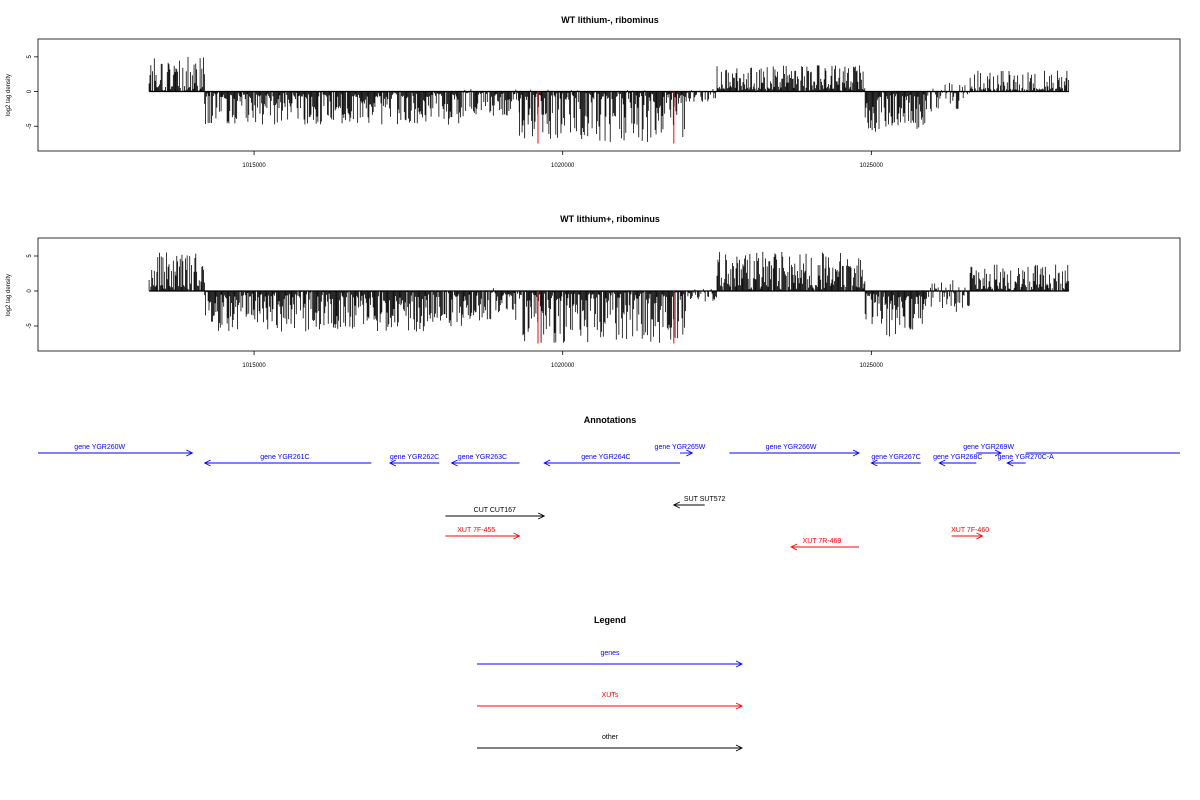 The image size is (1200, 800). I want to click on gene-annotation: gene YGR268C, so click(957, 460).